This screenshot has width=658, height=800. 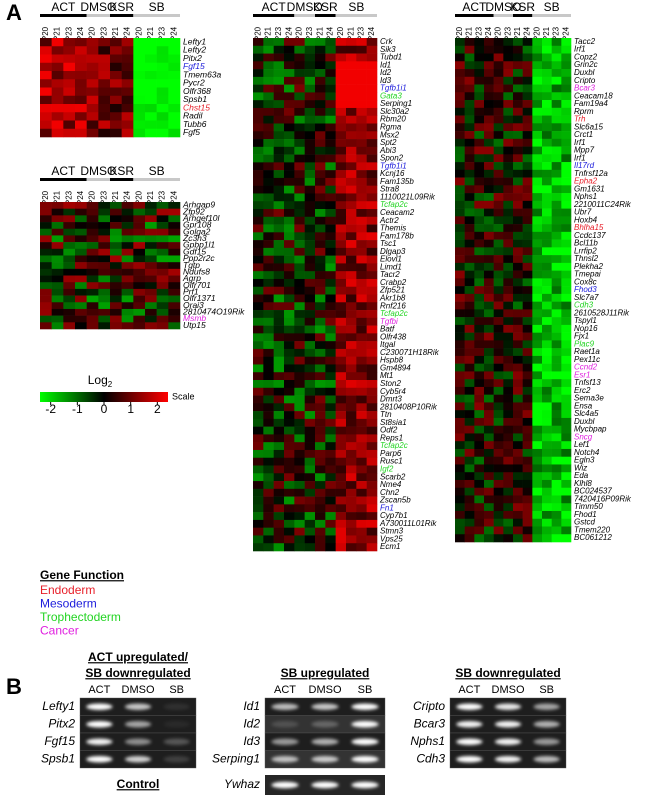 I want to click on gene-label: Tspyl1, so click(x=585, y=320).